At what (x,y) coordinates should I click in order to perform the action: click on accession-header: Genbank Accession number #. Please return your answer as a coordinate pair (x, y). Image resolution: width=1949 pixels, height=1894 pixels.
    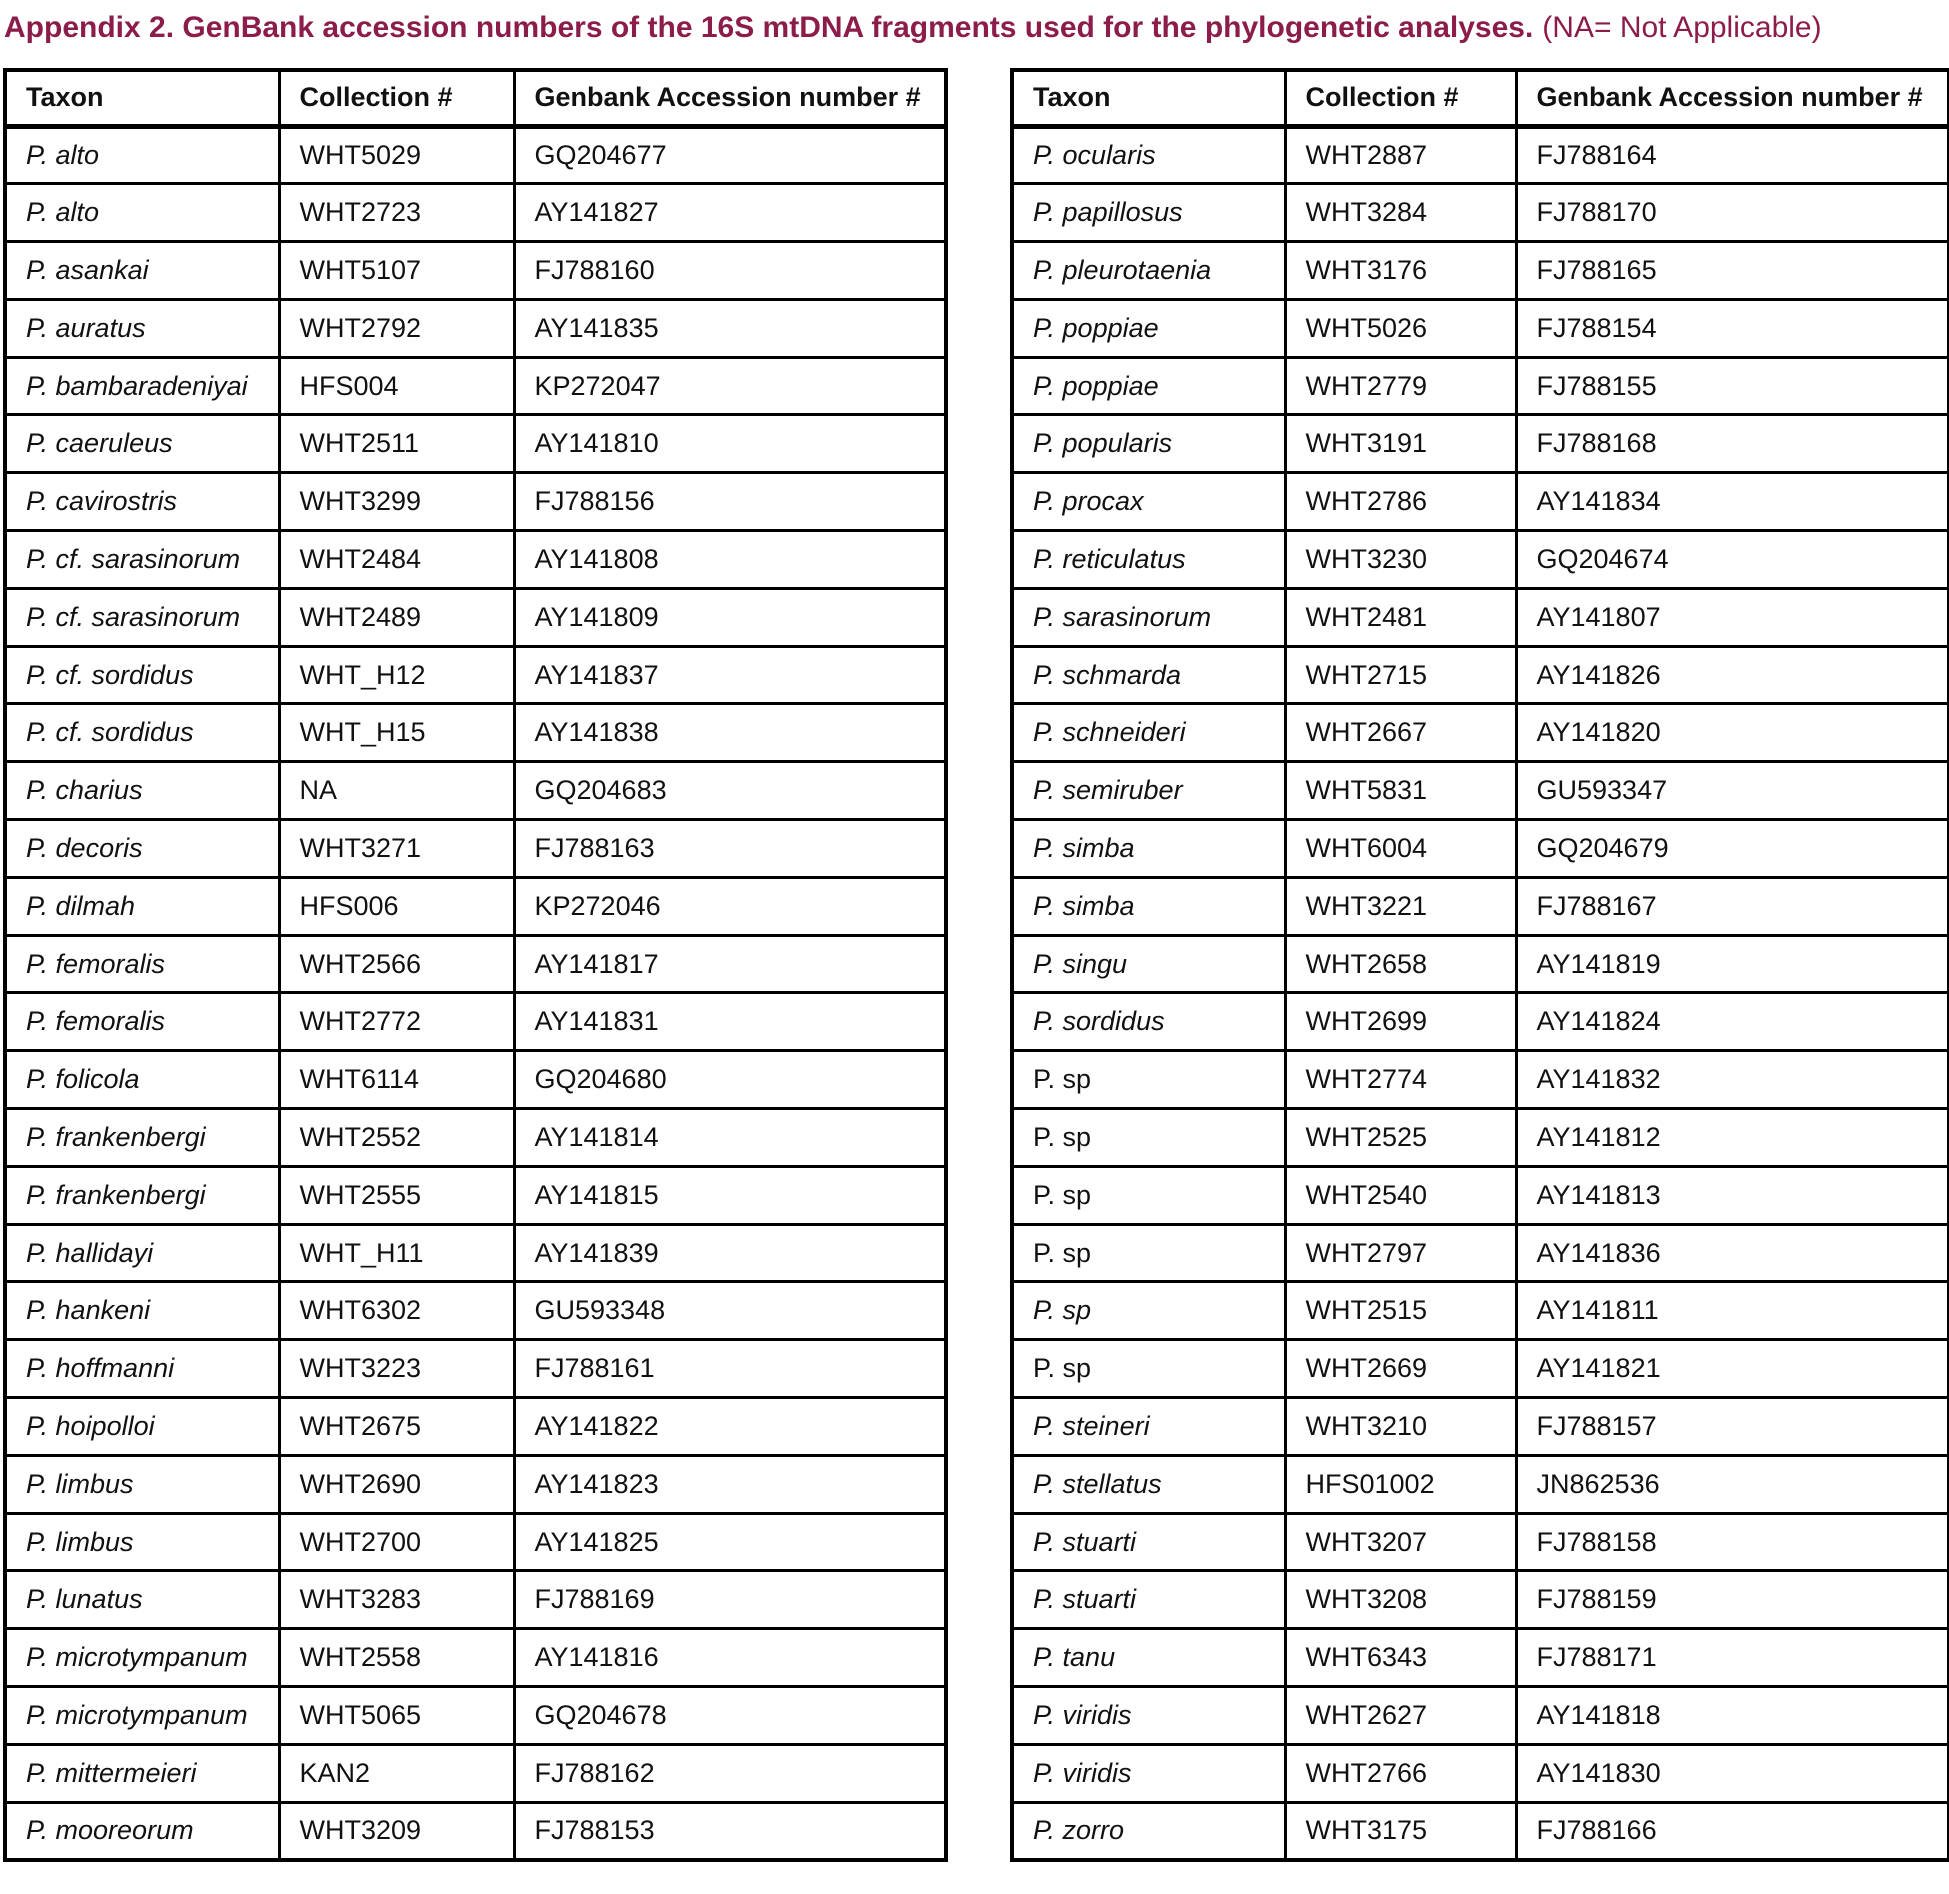
    Looking at the image, I should click on (1731, 98).